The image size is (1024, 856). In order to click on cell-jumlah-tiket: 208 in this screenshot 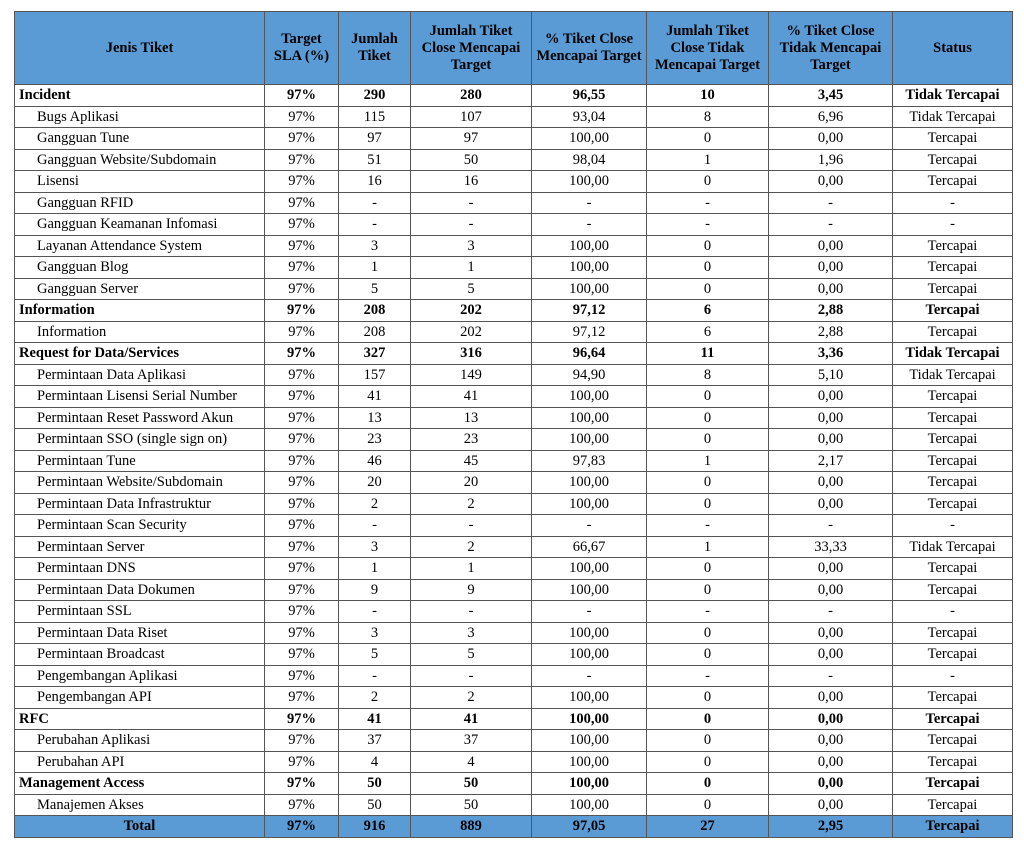, I will do `click(374, 310)`.